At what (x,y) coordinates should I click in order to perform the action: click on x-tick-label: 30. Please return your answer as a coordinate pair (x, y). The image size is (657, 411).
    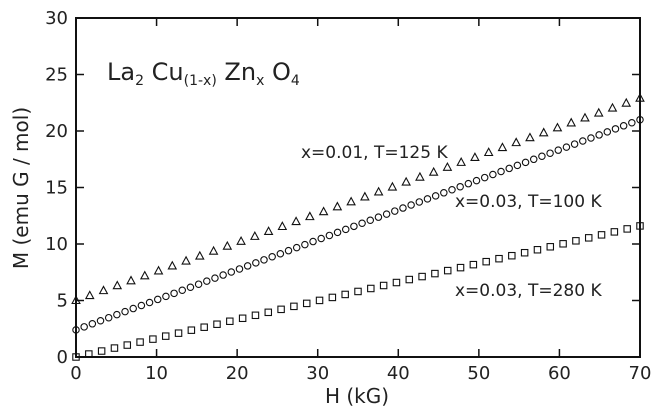
    Looking at the image, I should click on (317, 373).